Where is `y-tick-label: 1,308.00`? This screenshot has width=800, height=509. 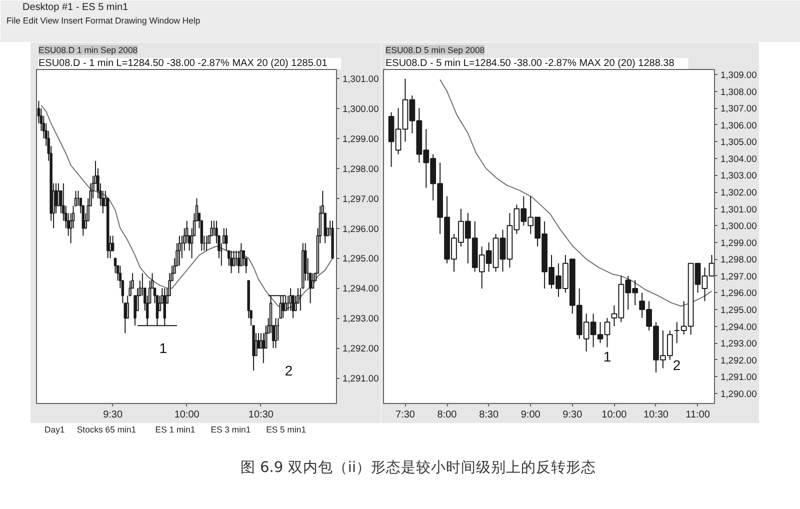 y-tick-label: 1,308.00 is located at coordinates (738, 91).